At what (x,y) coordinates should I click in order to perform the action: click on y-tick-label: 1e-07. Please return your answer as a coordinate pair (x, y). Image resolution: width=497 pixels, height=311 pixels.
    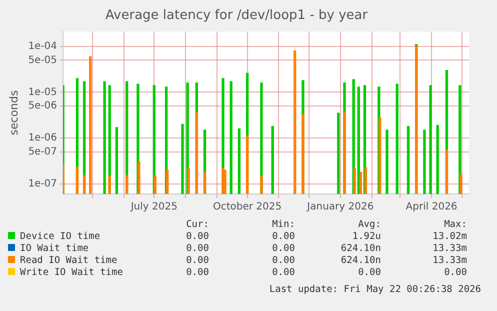
    Looking at the image, I should click on (43, 184).